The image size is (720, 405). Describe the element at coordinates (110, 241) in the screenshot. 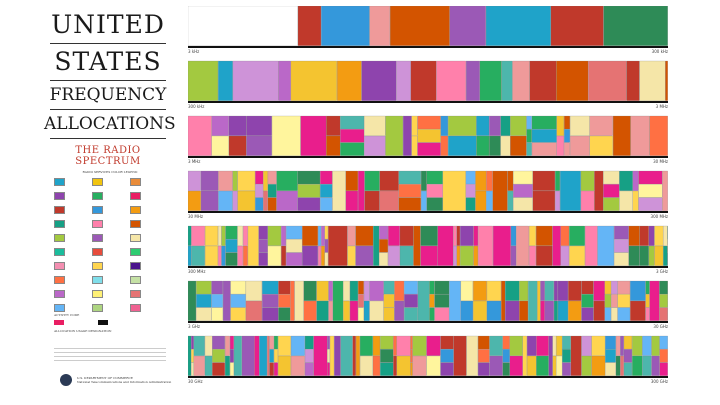

I see `color-legend: RADIO SERVICES COLOR LEGEND` at that location.